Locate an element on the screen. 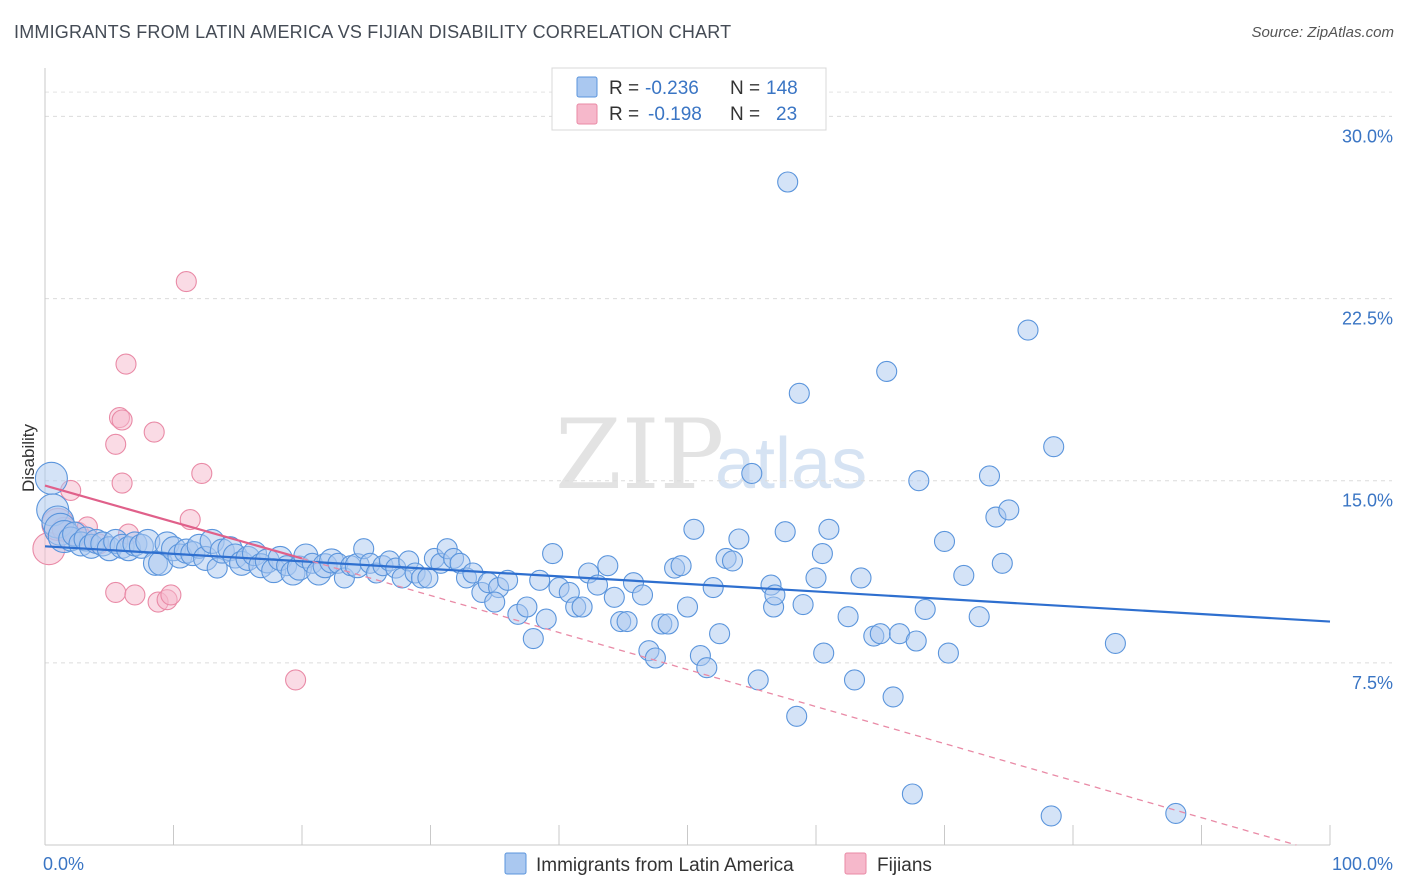 The image size is (1406, 892). watermark-zip: ZIP is located at coordinates (639, 455).